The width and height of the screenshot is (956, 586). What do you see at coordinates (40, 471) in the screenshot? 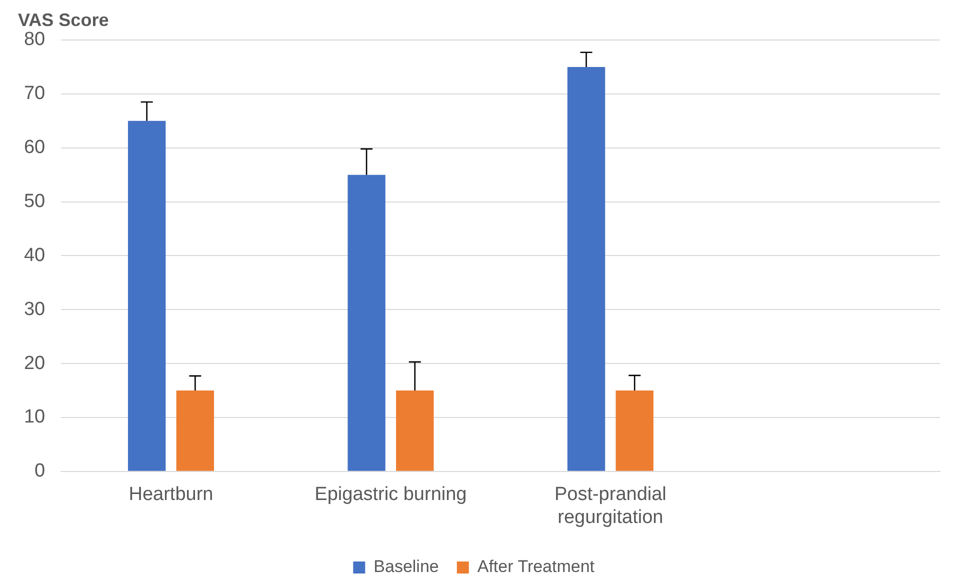
I see `y-tick-label: 0` at bounding box center [40, 471].